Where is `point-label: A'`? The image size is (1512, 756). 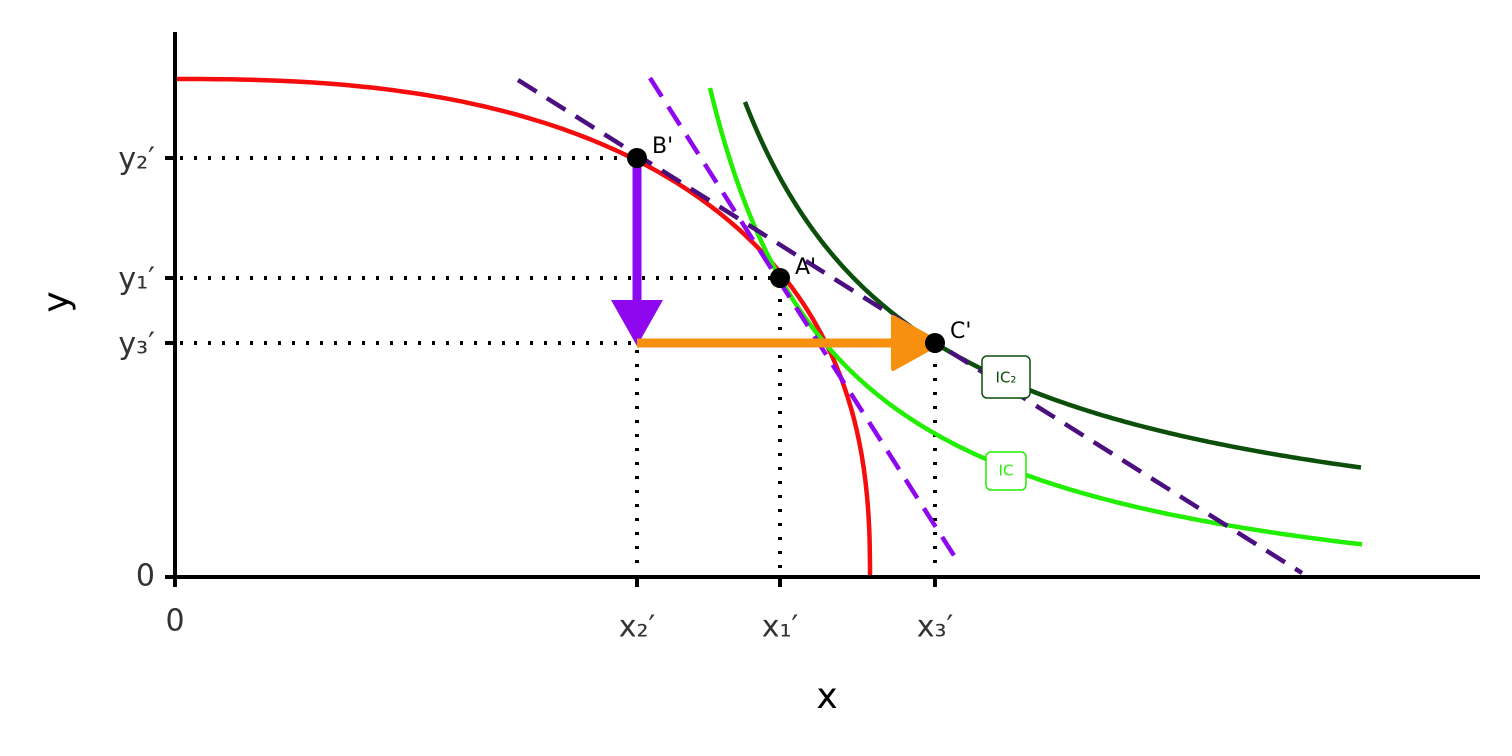 point-label: A' is located at coordinates (805, 267).